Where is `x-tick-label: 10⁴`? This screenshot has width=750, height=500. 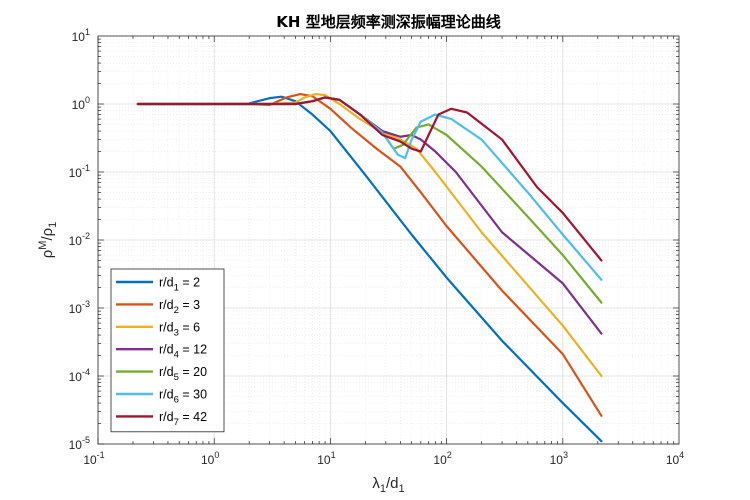
x-tick-label: 10⁴ is located at coordinates (675, 458).